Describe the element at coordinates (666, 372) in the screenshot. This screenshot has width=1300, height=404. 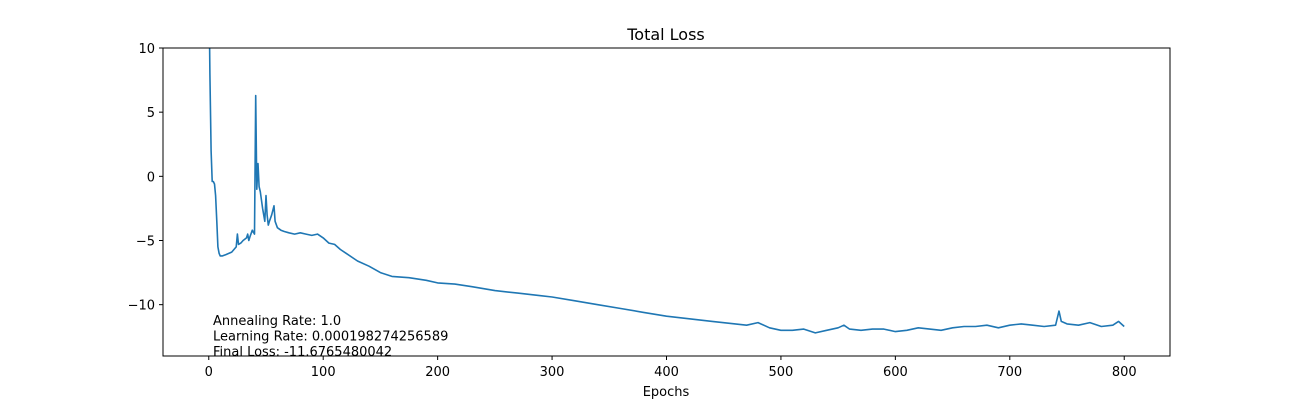
I see `x-tick-label: 400` at that location.